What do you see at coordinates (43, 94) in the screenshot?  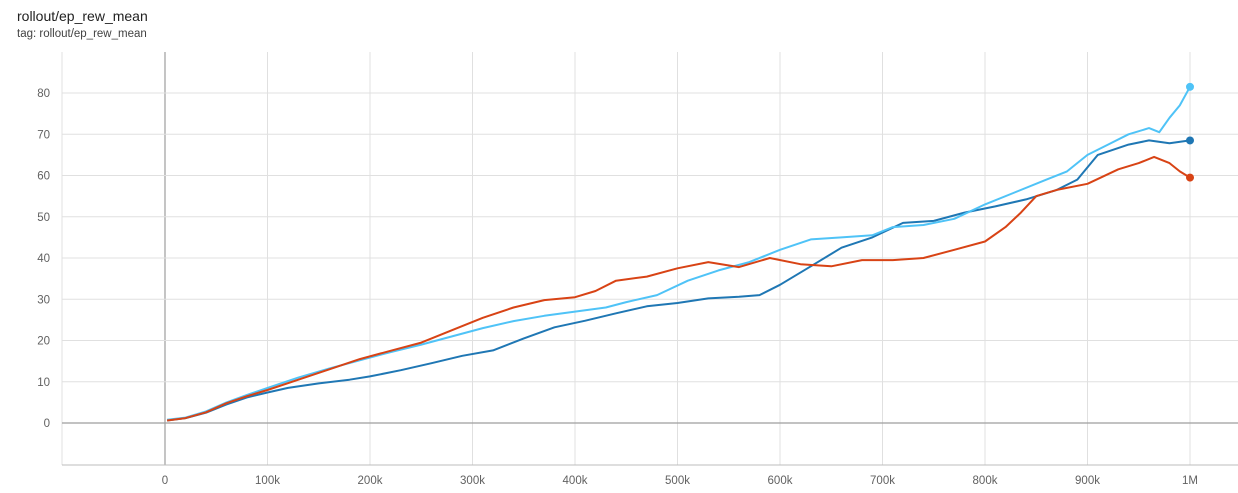 I see `y-tick-label: 80` at bounding box center [43, 94].